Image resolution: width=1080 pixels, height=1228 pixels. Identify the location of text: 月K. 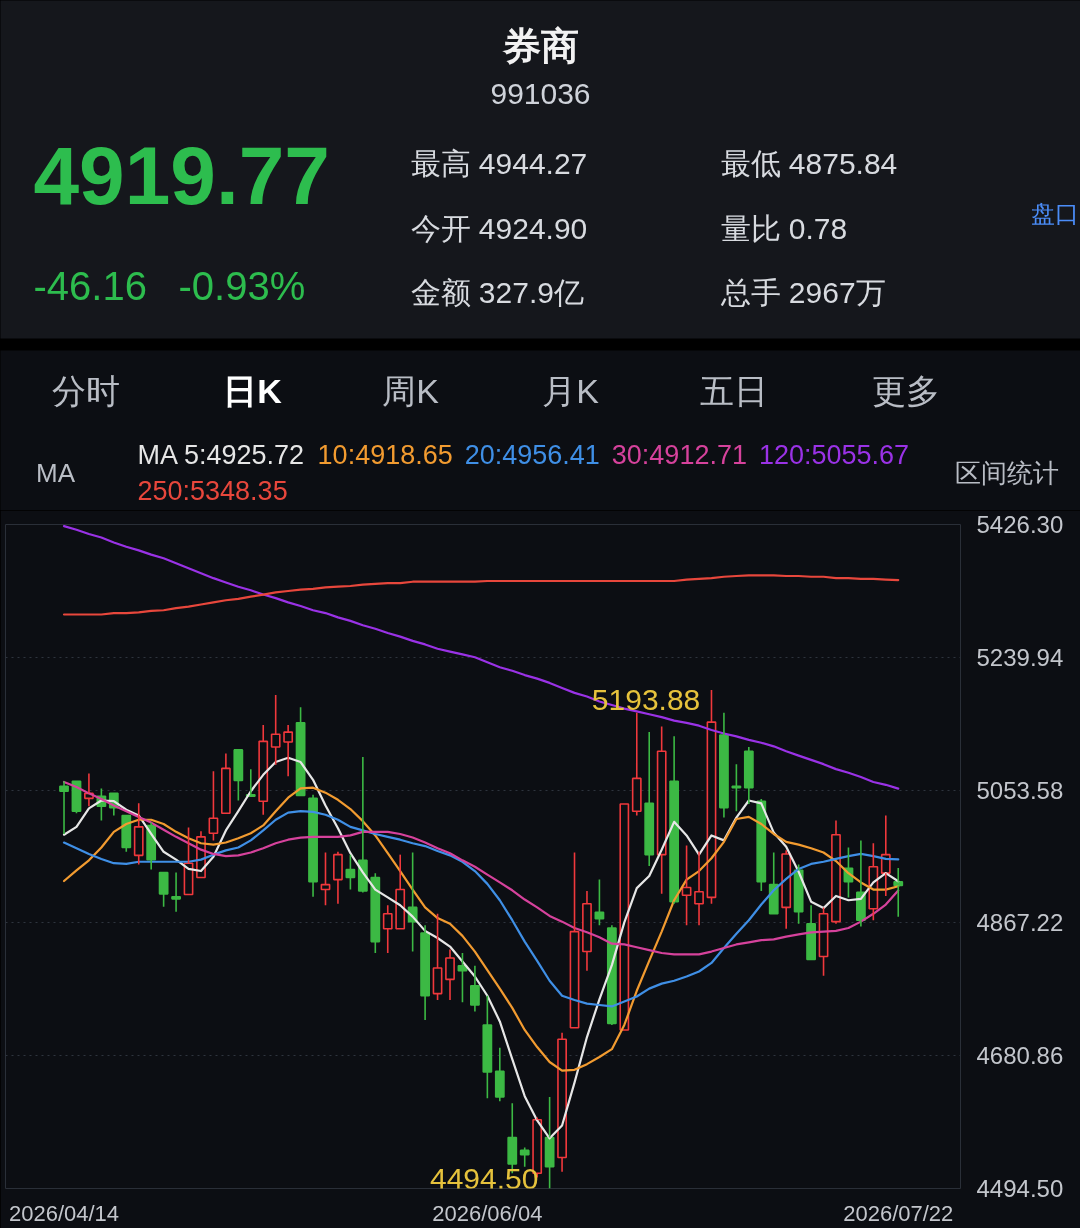
(571, 390).